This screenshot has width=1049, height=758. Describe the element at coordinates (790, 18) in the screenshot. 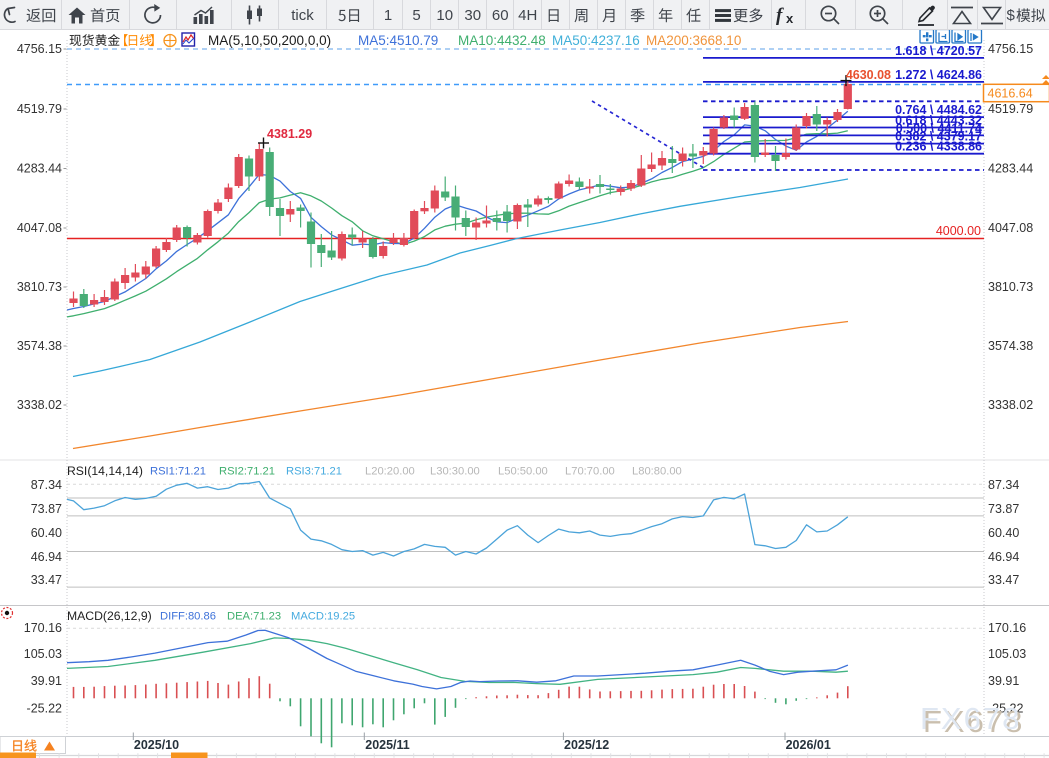

I see `svg-text: x` at that location.